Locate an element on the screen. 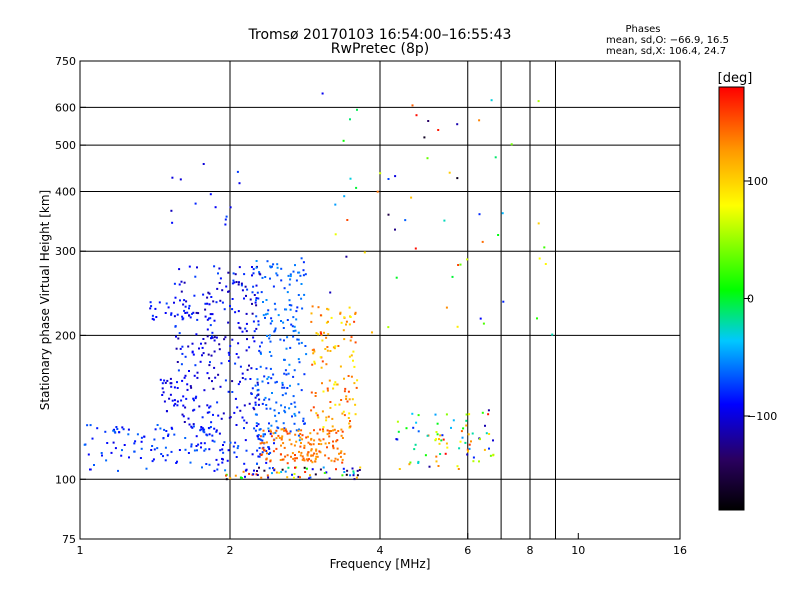 The height and width of the screenshot is (600, 800). y-tick-label: 200 is located at coordinates (65, 335).